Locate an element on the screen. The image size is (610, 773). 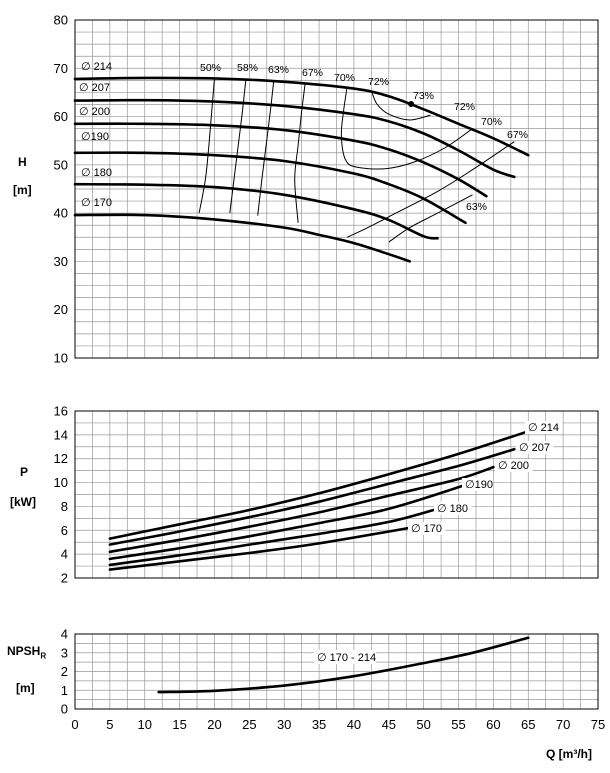
head-ytick-label: 60 is located at coordinates (61, 116).